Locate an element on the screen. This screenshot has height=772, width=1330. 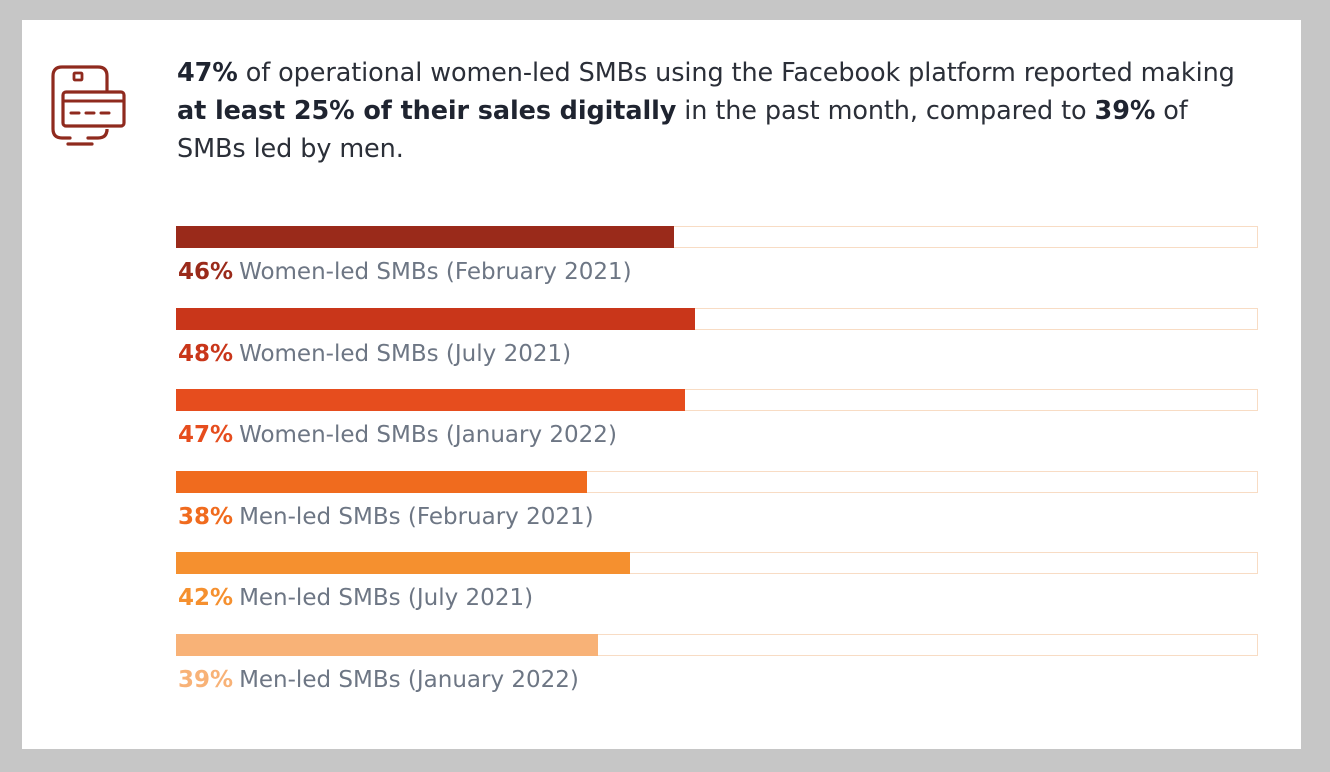
bar-row: 42% Men-led SMBs (July 2021) is located at coordinates (718, 593).